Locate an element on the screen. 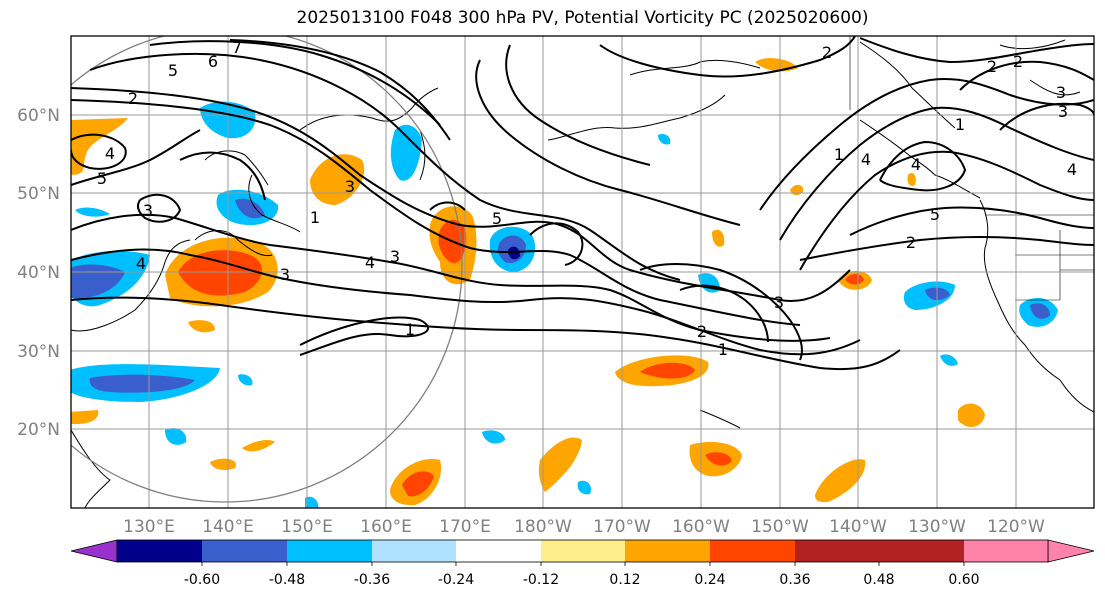 This screenshot has height=601, width=1105. lat-label-40n: 40°N is located at coordinates (38, 273).